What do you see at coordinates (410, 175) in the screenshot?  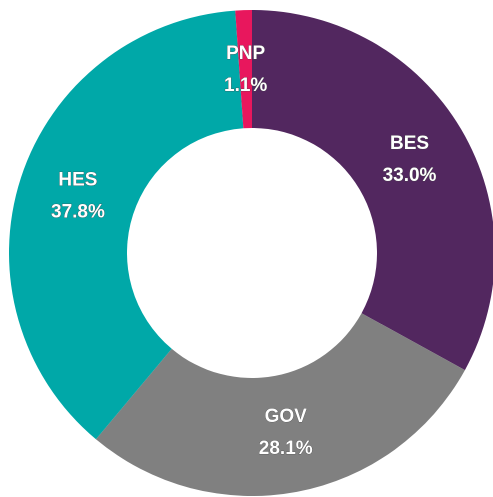 I see `slice-value-label: 33.0%` at bounding box center [410, 175].